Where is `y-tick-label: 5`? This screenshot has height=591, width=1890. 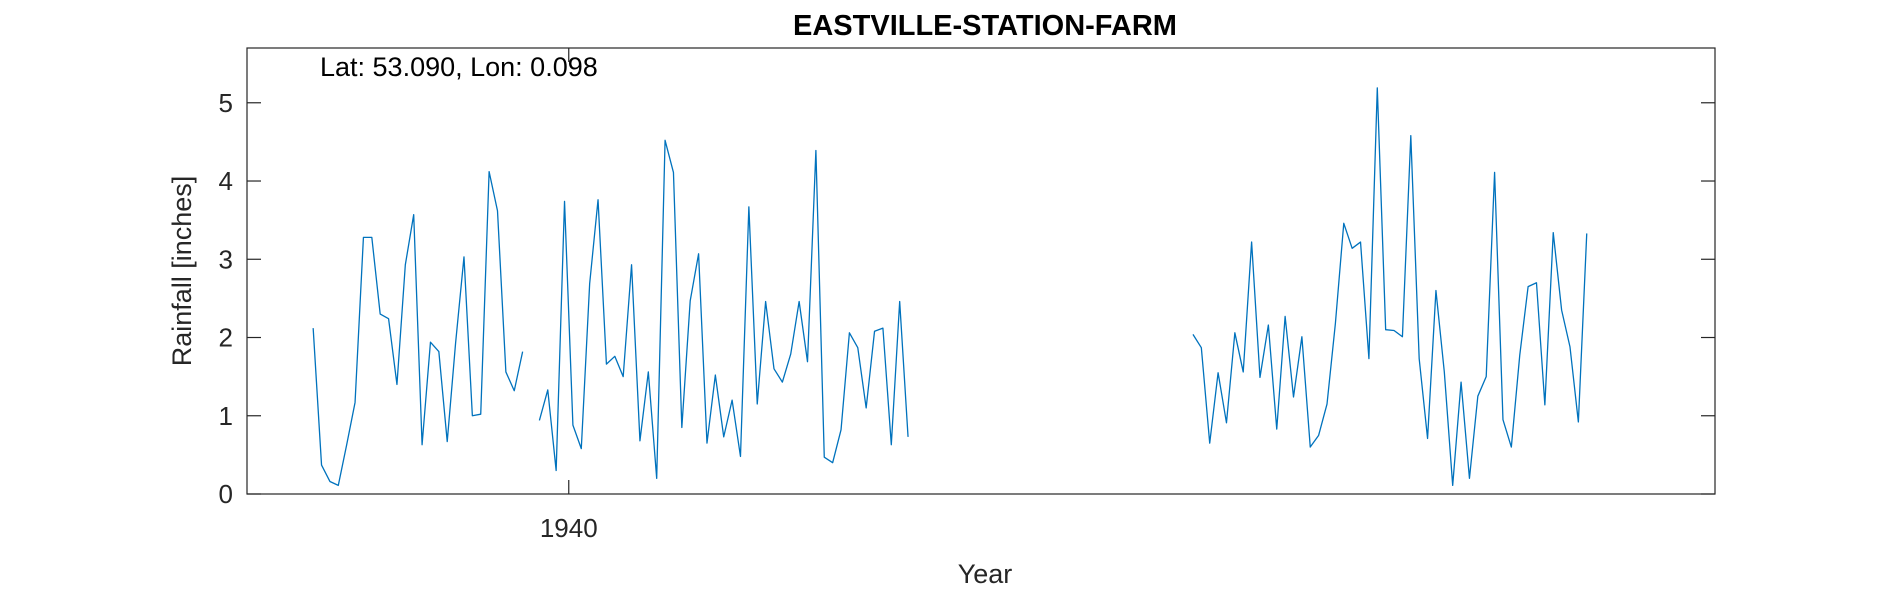 y-tick-label: 5 is located at coordinates (226, 103).